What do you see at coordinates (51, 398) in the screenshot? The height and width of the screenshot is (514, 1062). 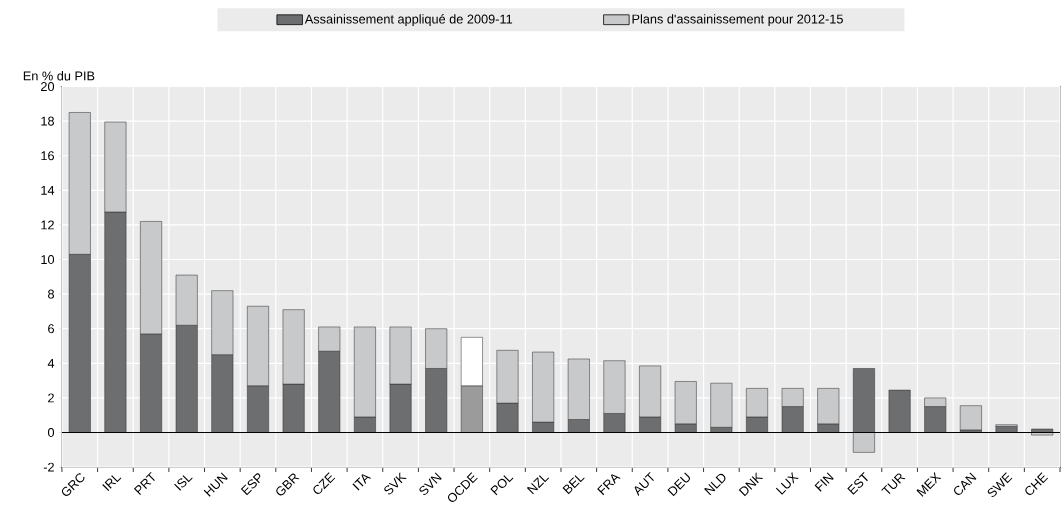 I see `y-tick-label: 2` at bounding box center [51, 398].